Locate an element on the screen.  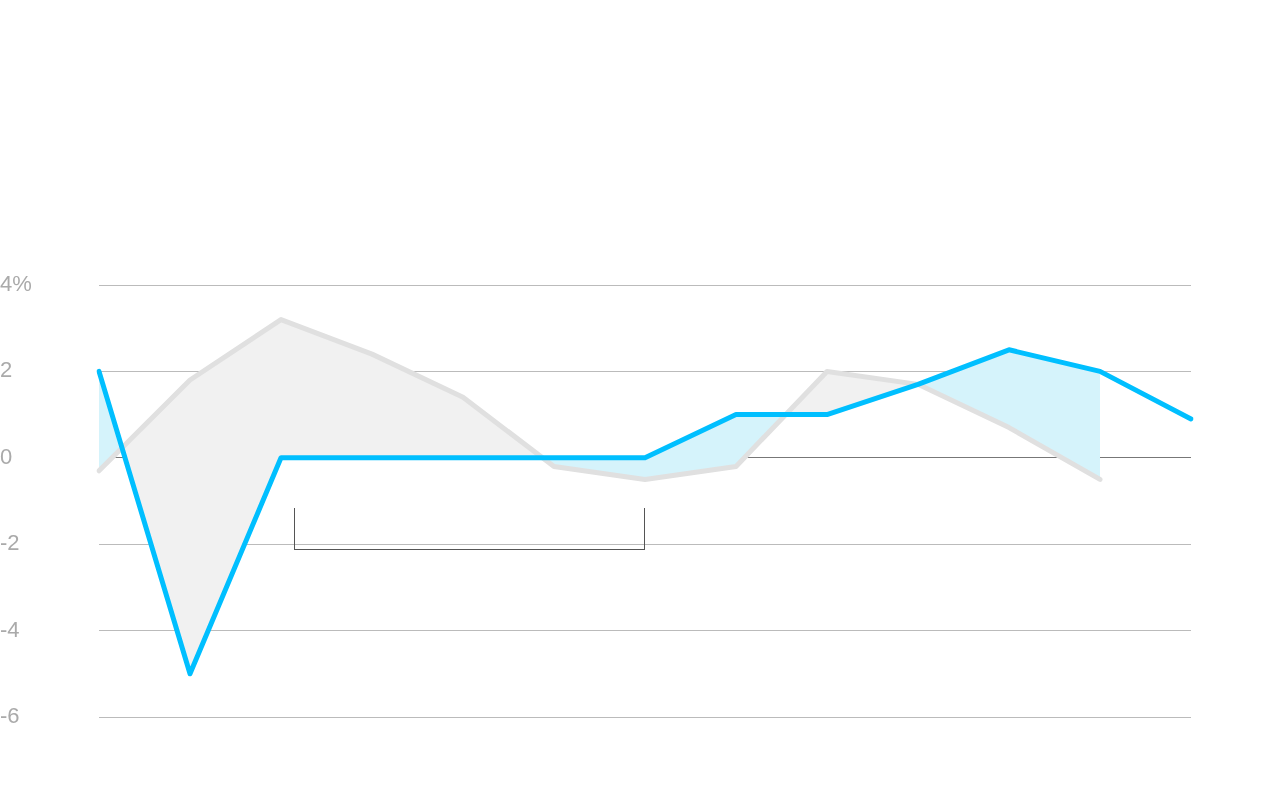
y-tick-label: -6 is located at coordinates (10, 716).